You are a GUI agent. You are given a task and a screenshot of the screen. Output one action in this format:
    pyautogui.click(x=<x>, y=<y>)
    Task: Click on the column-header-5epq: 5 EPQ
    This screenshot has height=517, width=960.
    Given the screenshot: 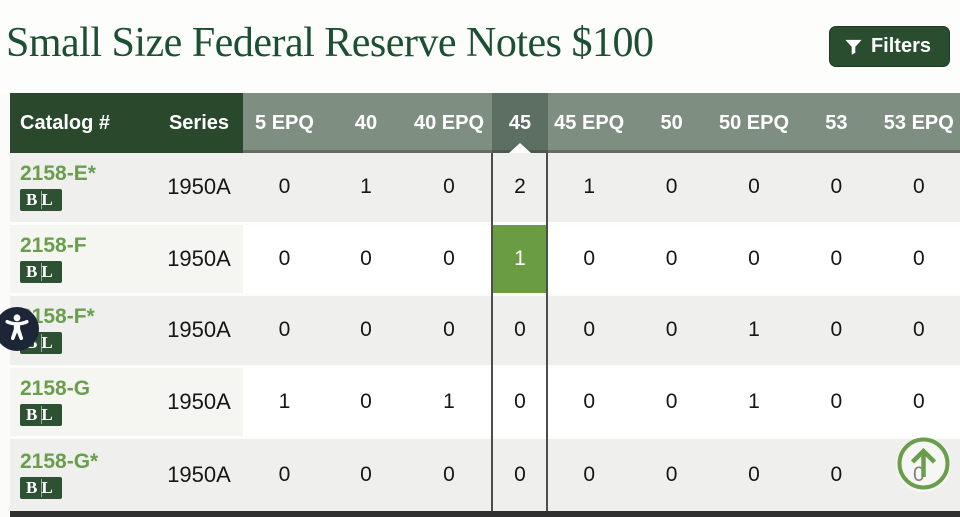 What is the action you would take?
    pyautogui.click(x=284, y=123)
    